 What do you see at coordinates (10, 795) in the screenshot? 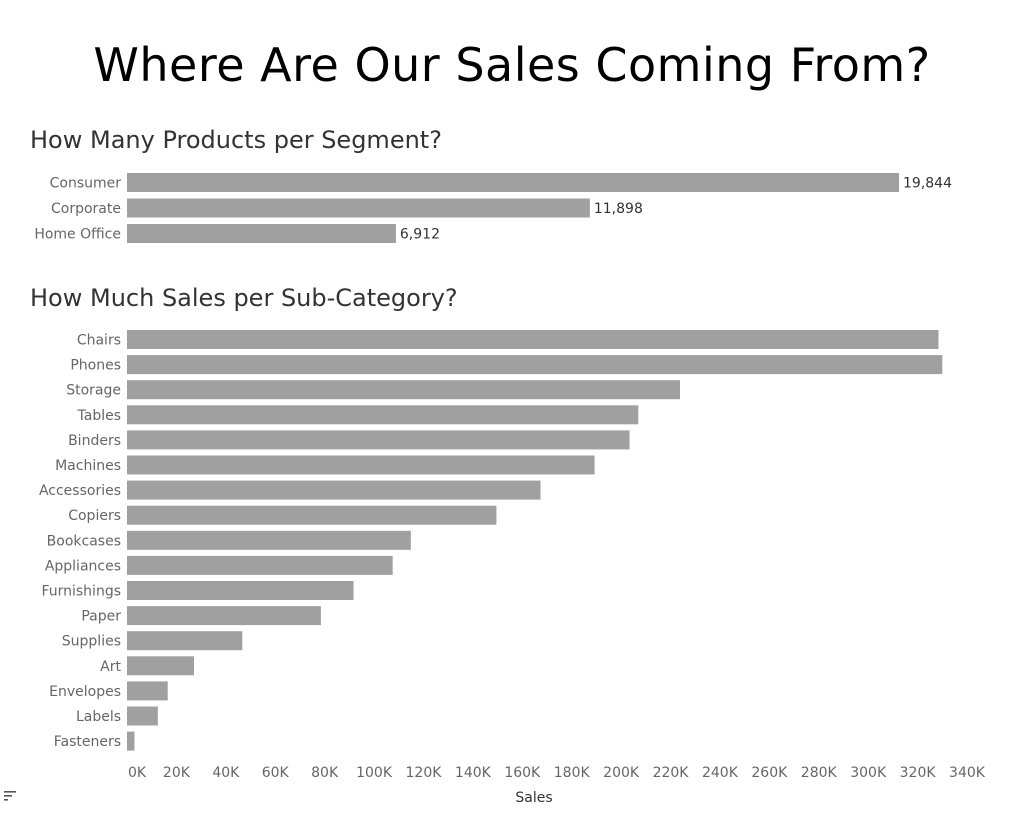
I see `sort-descending-icon` at bounding box center [10, 795].